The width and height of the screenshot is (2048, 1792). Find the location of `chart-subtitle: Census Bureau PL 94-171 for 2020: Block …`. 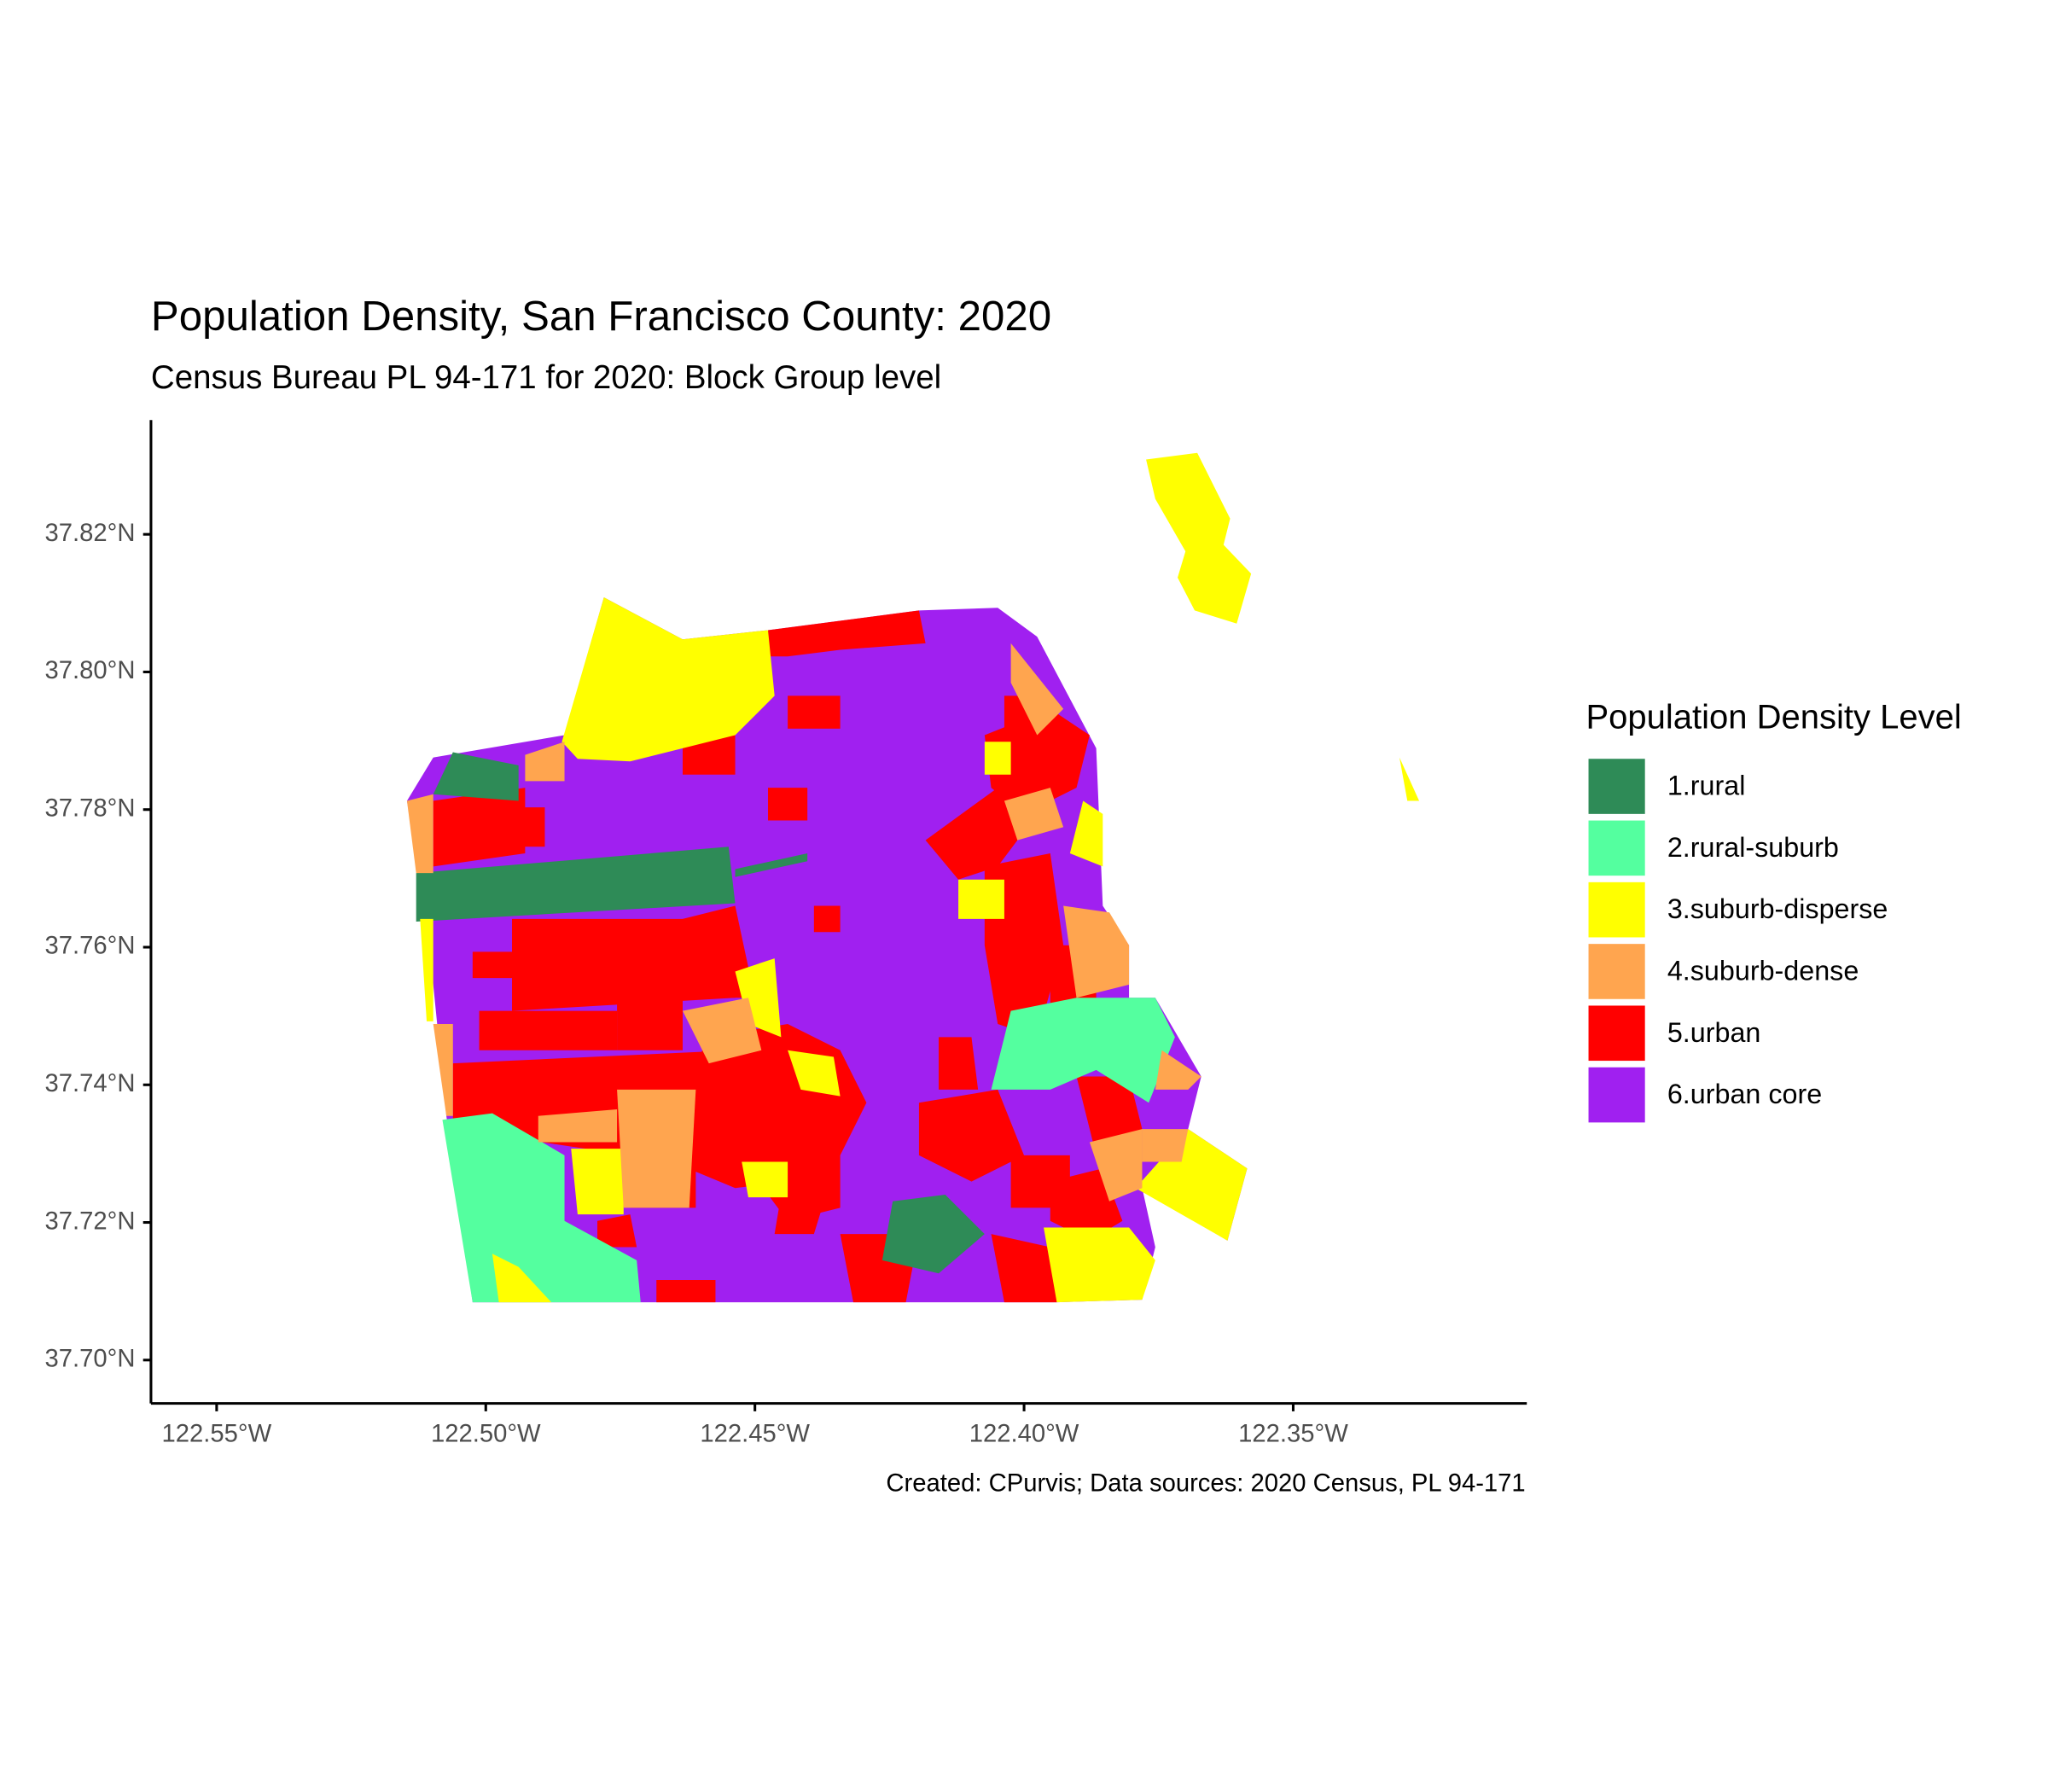

chart-subtitle: Census Bureau PL 94-171 for 2020: Block … is located at coordinates (546, 377).